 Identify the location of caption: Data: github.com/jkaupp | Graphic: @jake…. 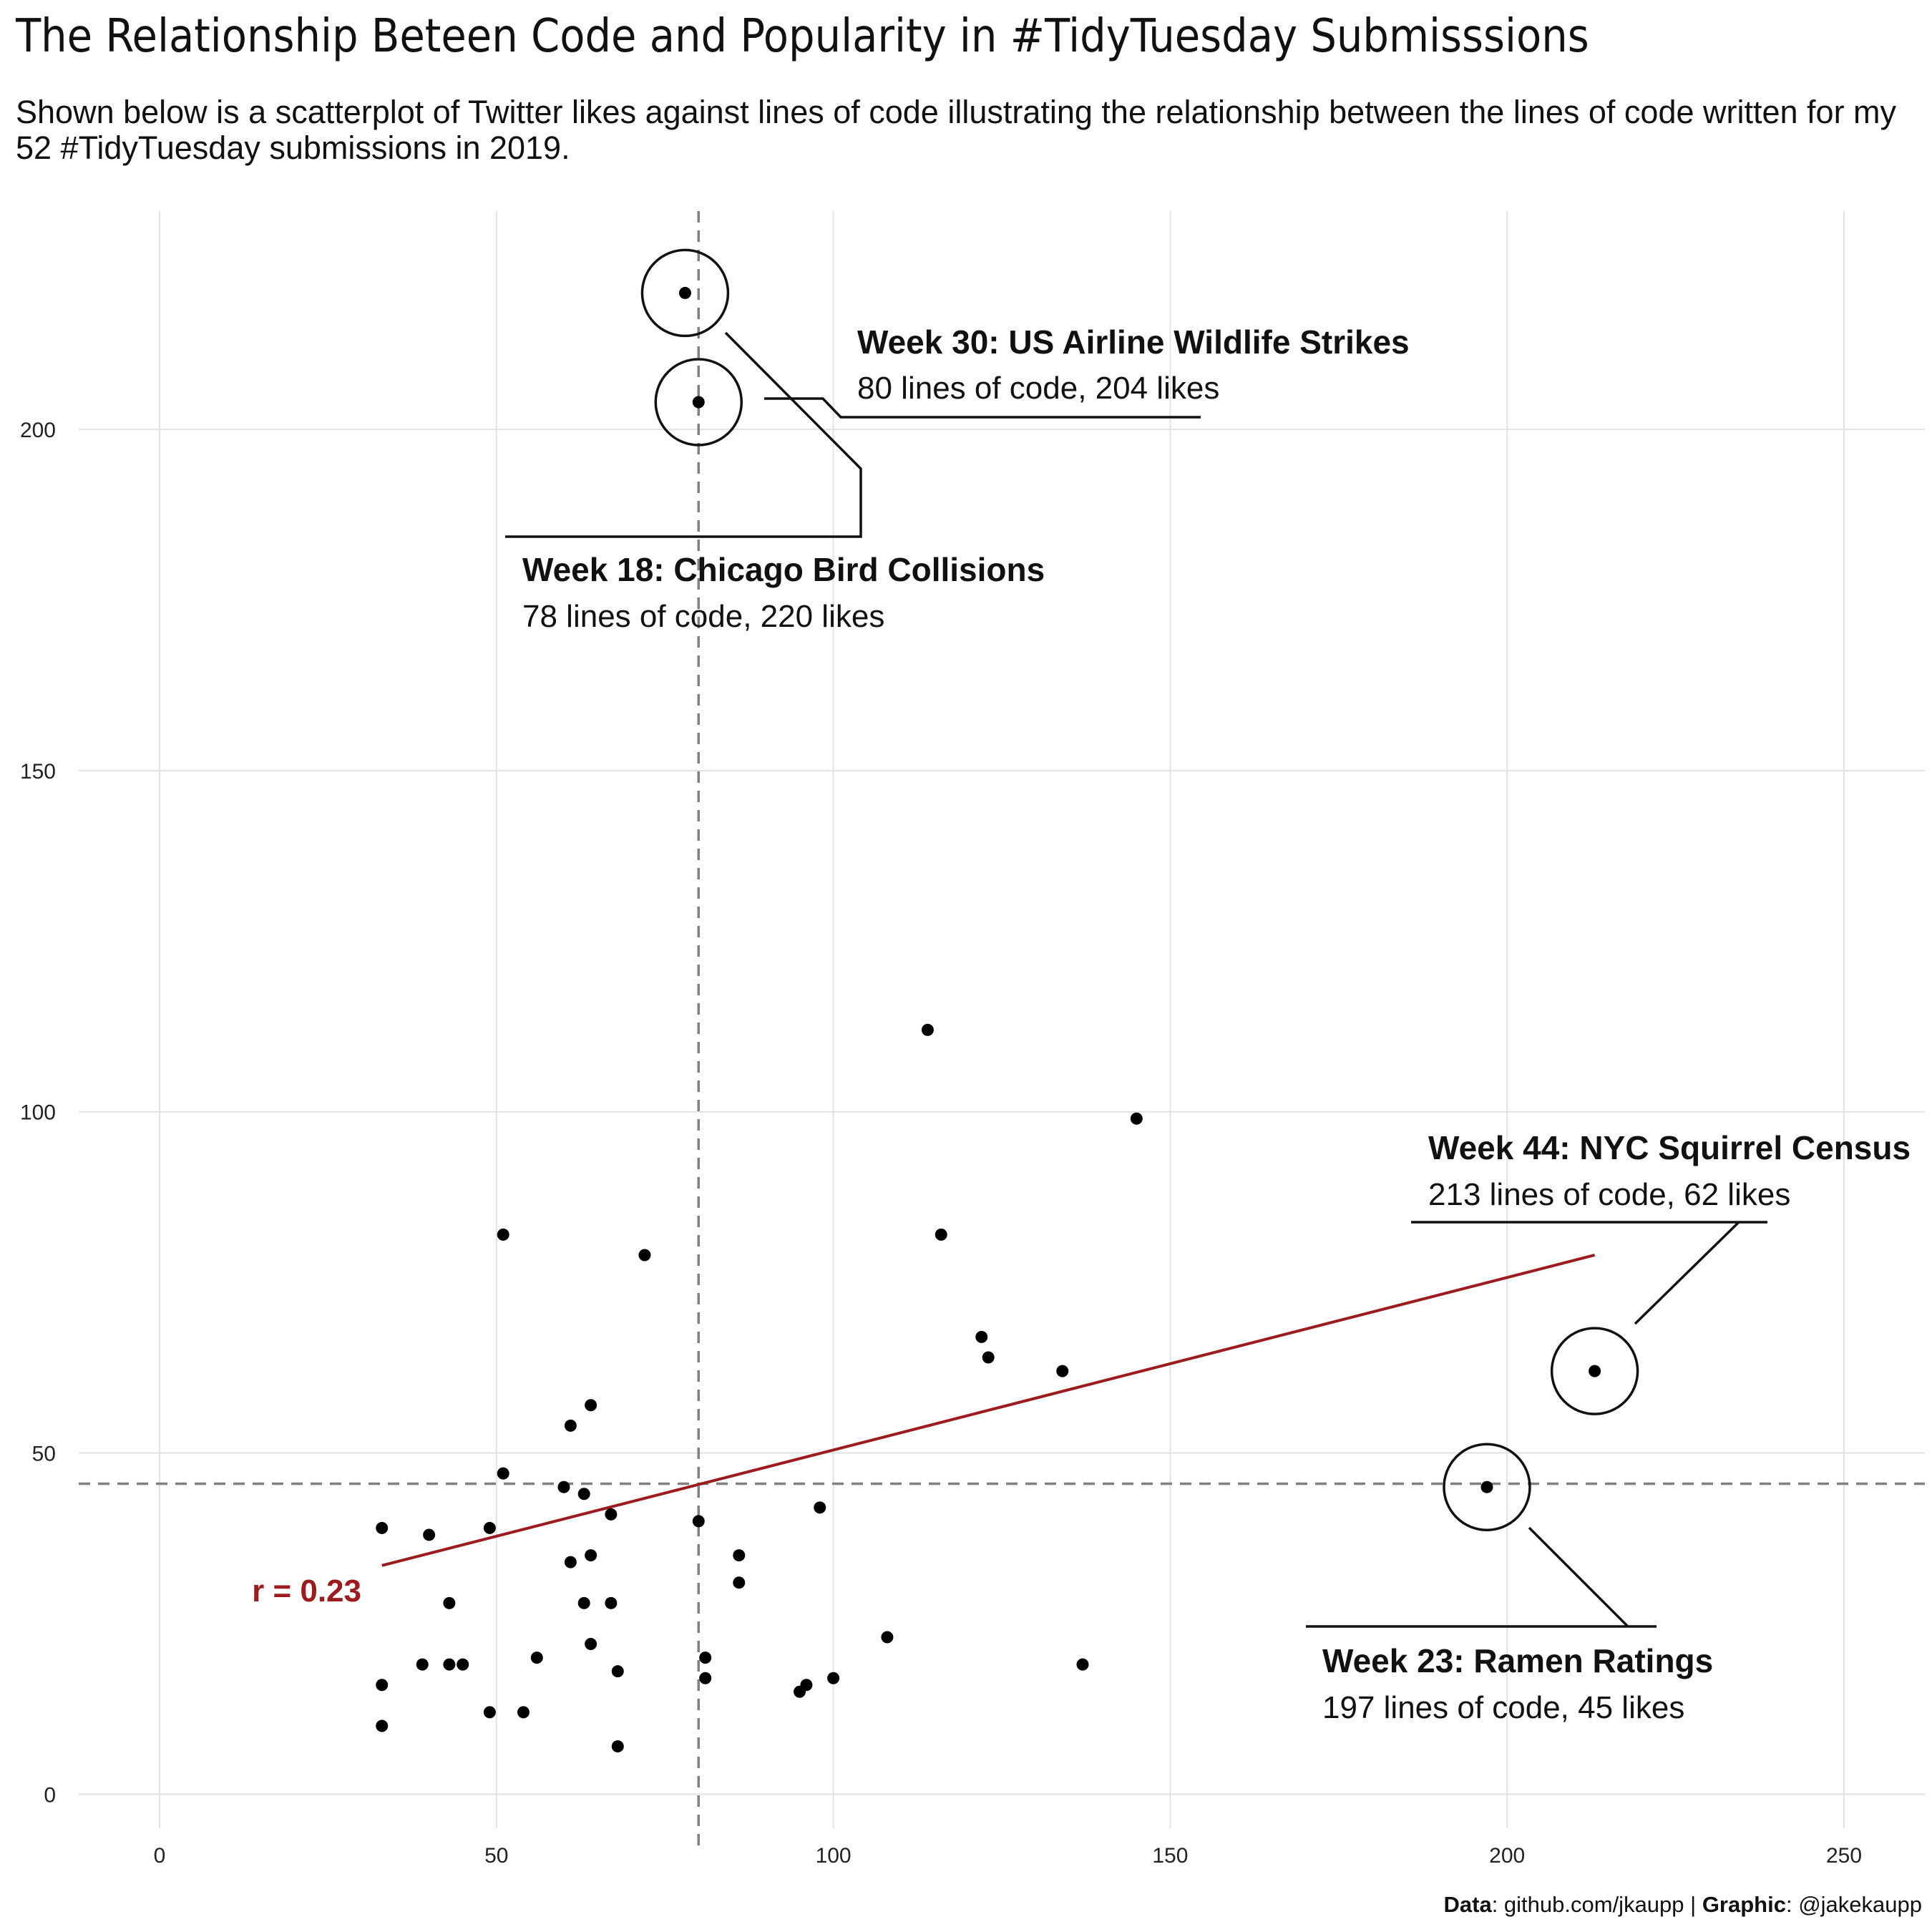
(1683, 1905).